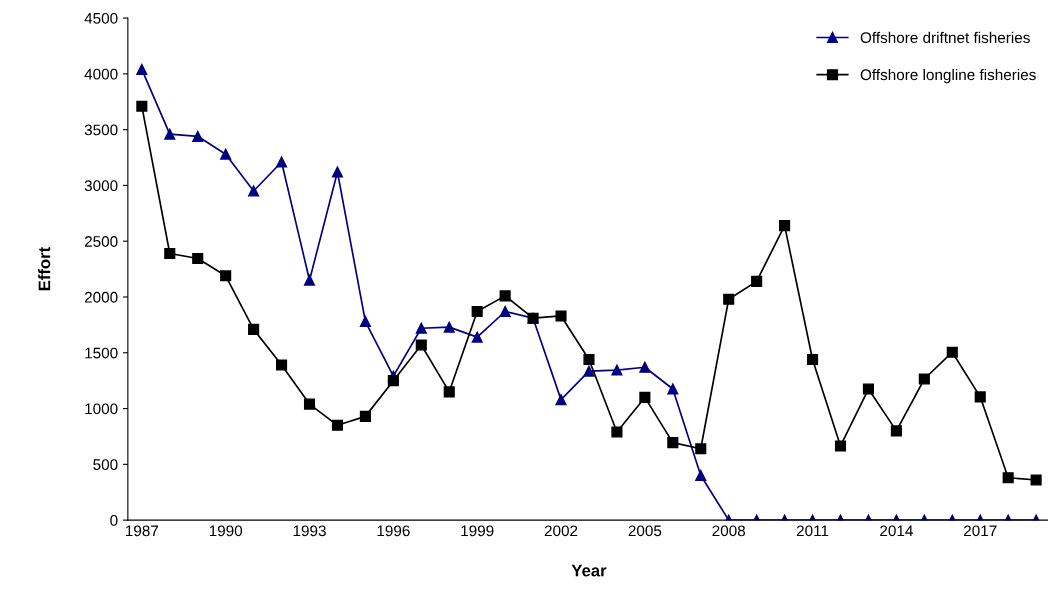 The image size is (1048, 602). What do you see at coordinates (589, 570) in the screenshot?
I see `x-axis-title: Year` at bounding box center [589, 570].